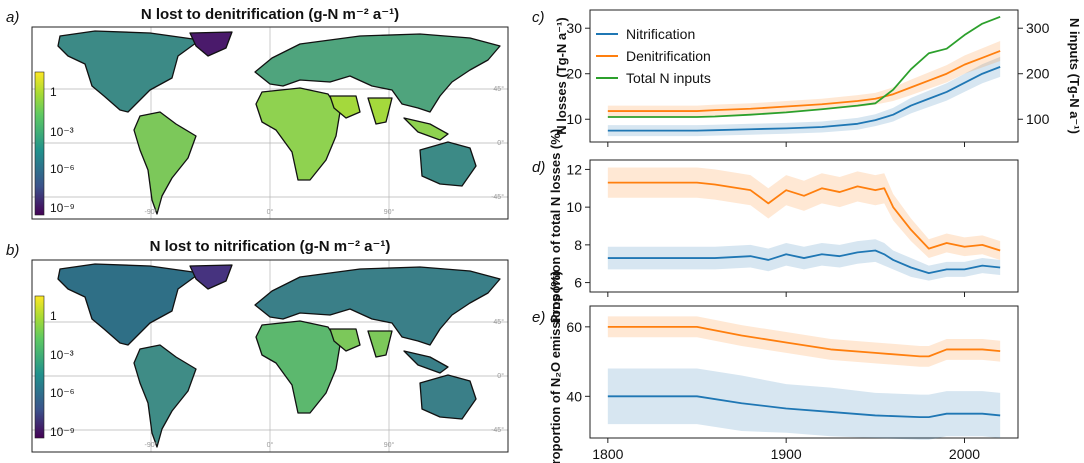 The width and height of the screenshot is (1084, 463). I want to click on legend-label-denitrification: Denitrification, so click(668, 56).